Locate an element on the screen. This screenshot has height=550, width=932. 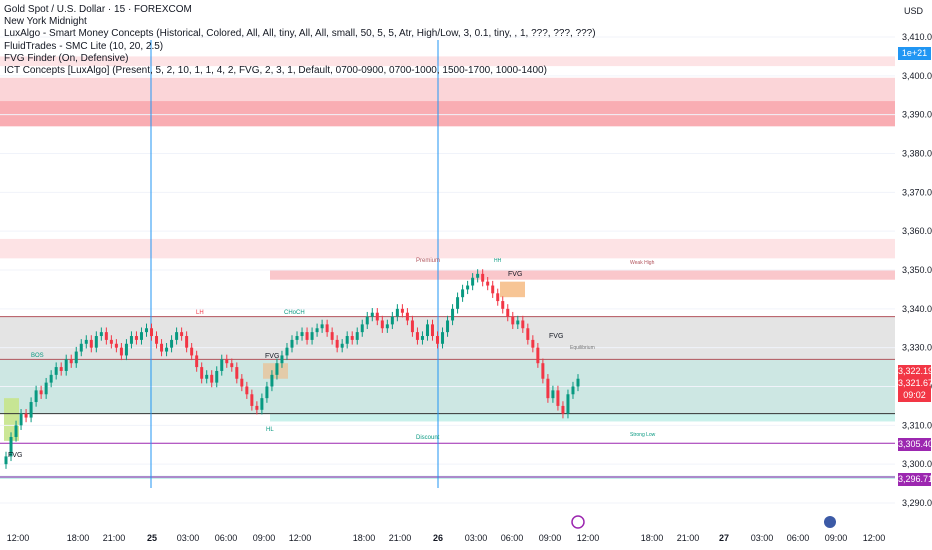
premium-label: Premium is located at coordinates (428, 261).